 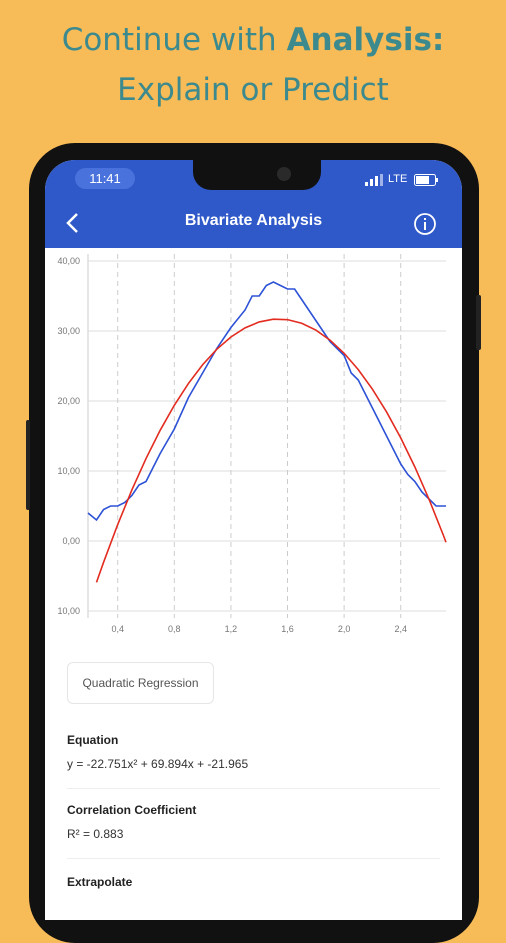 I want to click on x-tick-label: 0,8, so click(x=174, y=629).